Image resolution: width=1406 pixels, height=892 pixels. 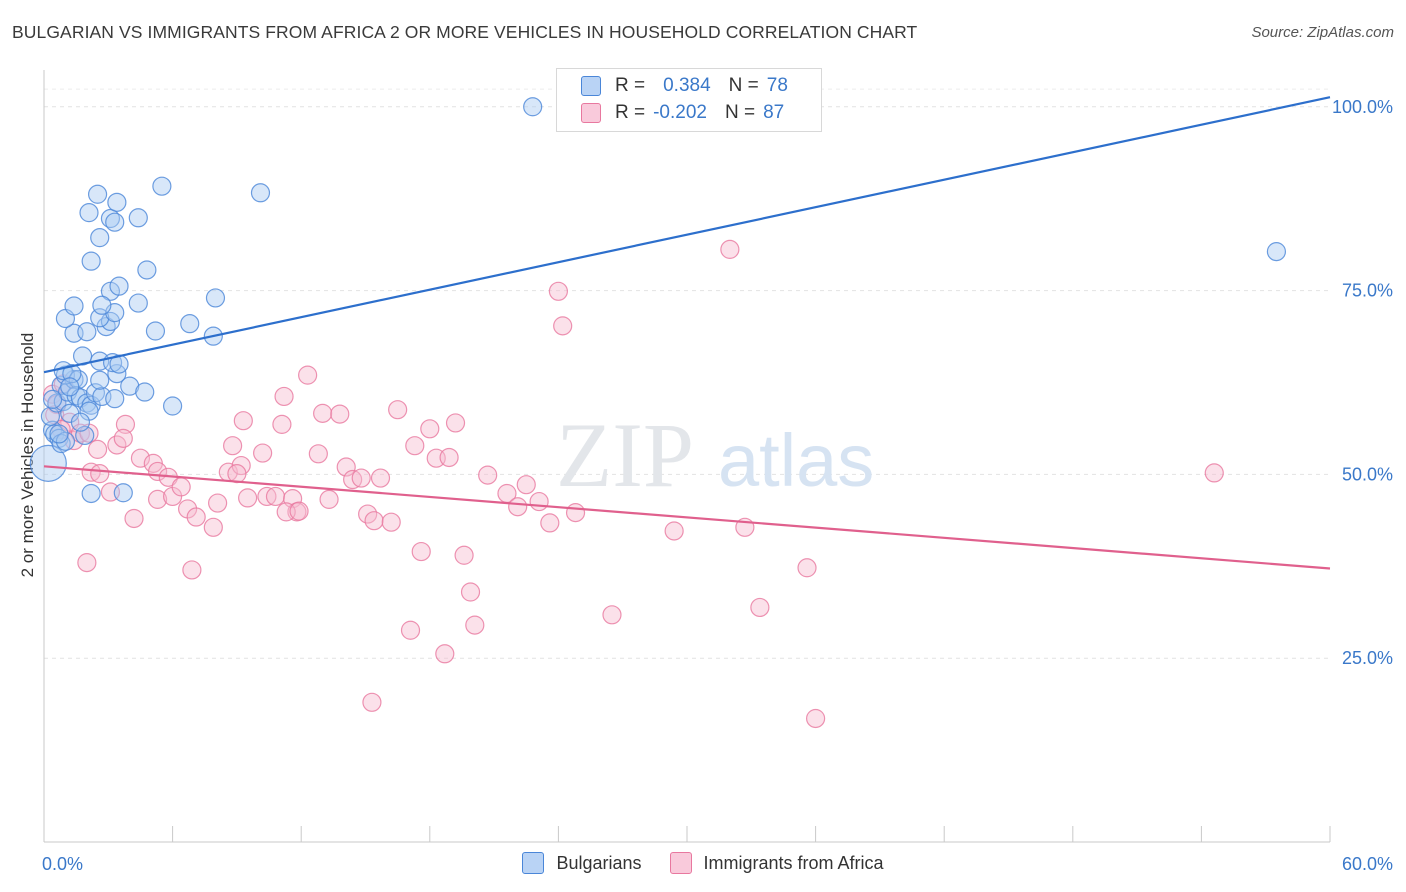 What do you see at coordinates (687, 85) in the screenshot?
I see `legend-r-value: 0.384` at bounding box center [687, 85].